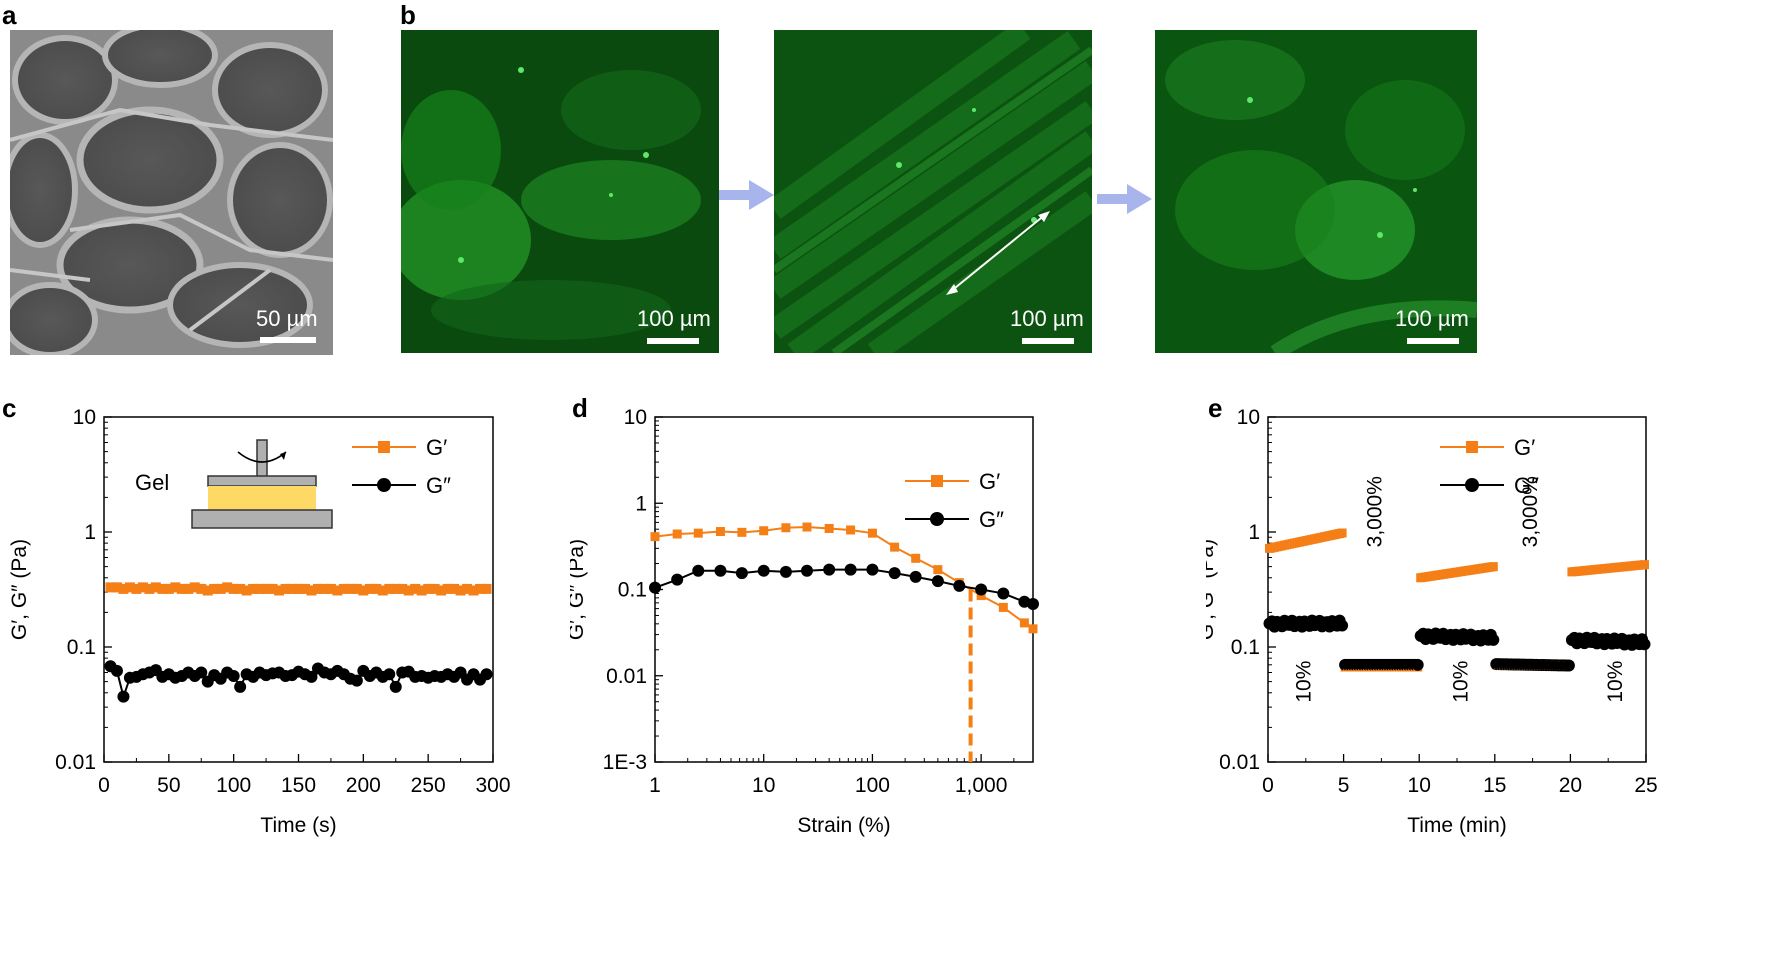  I want to click on x-tick-label: 100, so click(233, 785).